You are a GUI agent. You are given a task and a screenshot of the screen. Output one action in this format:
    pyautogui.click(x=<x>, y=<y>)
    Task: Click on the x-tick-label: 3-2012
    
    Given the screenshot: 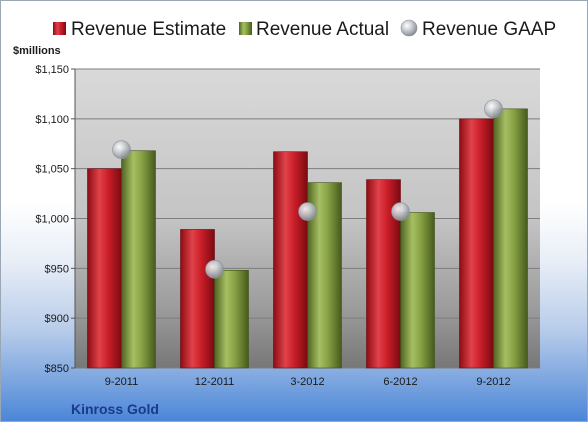 What is the action you would take?
    pyautogui.click(x=307, y=382)
    